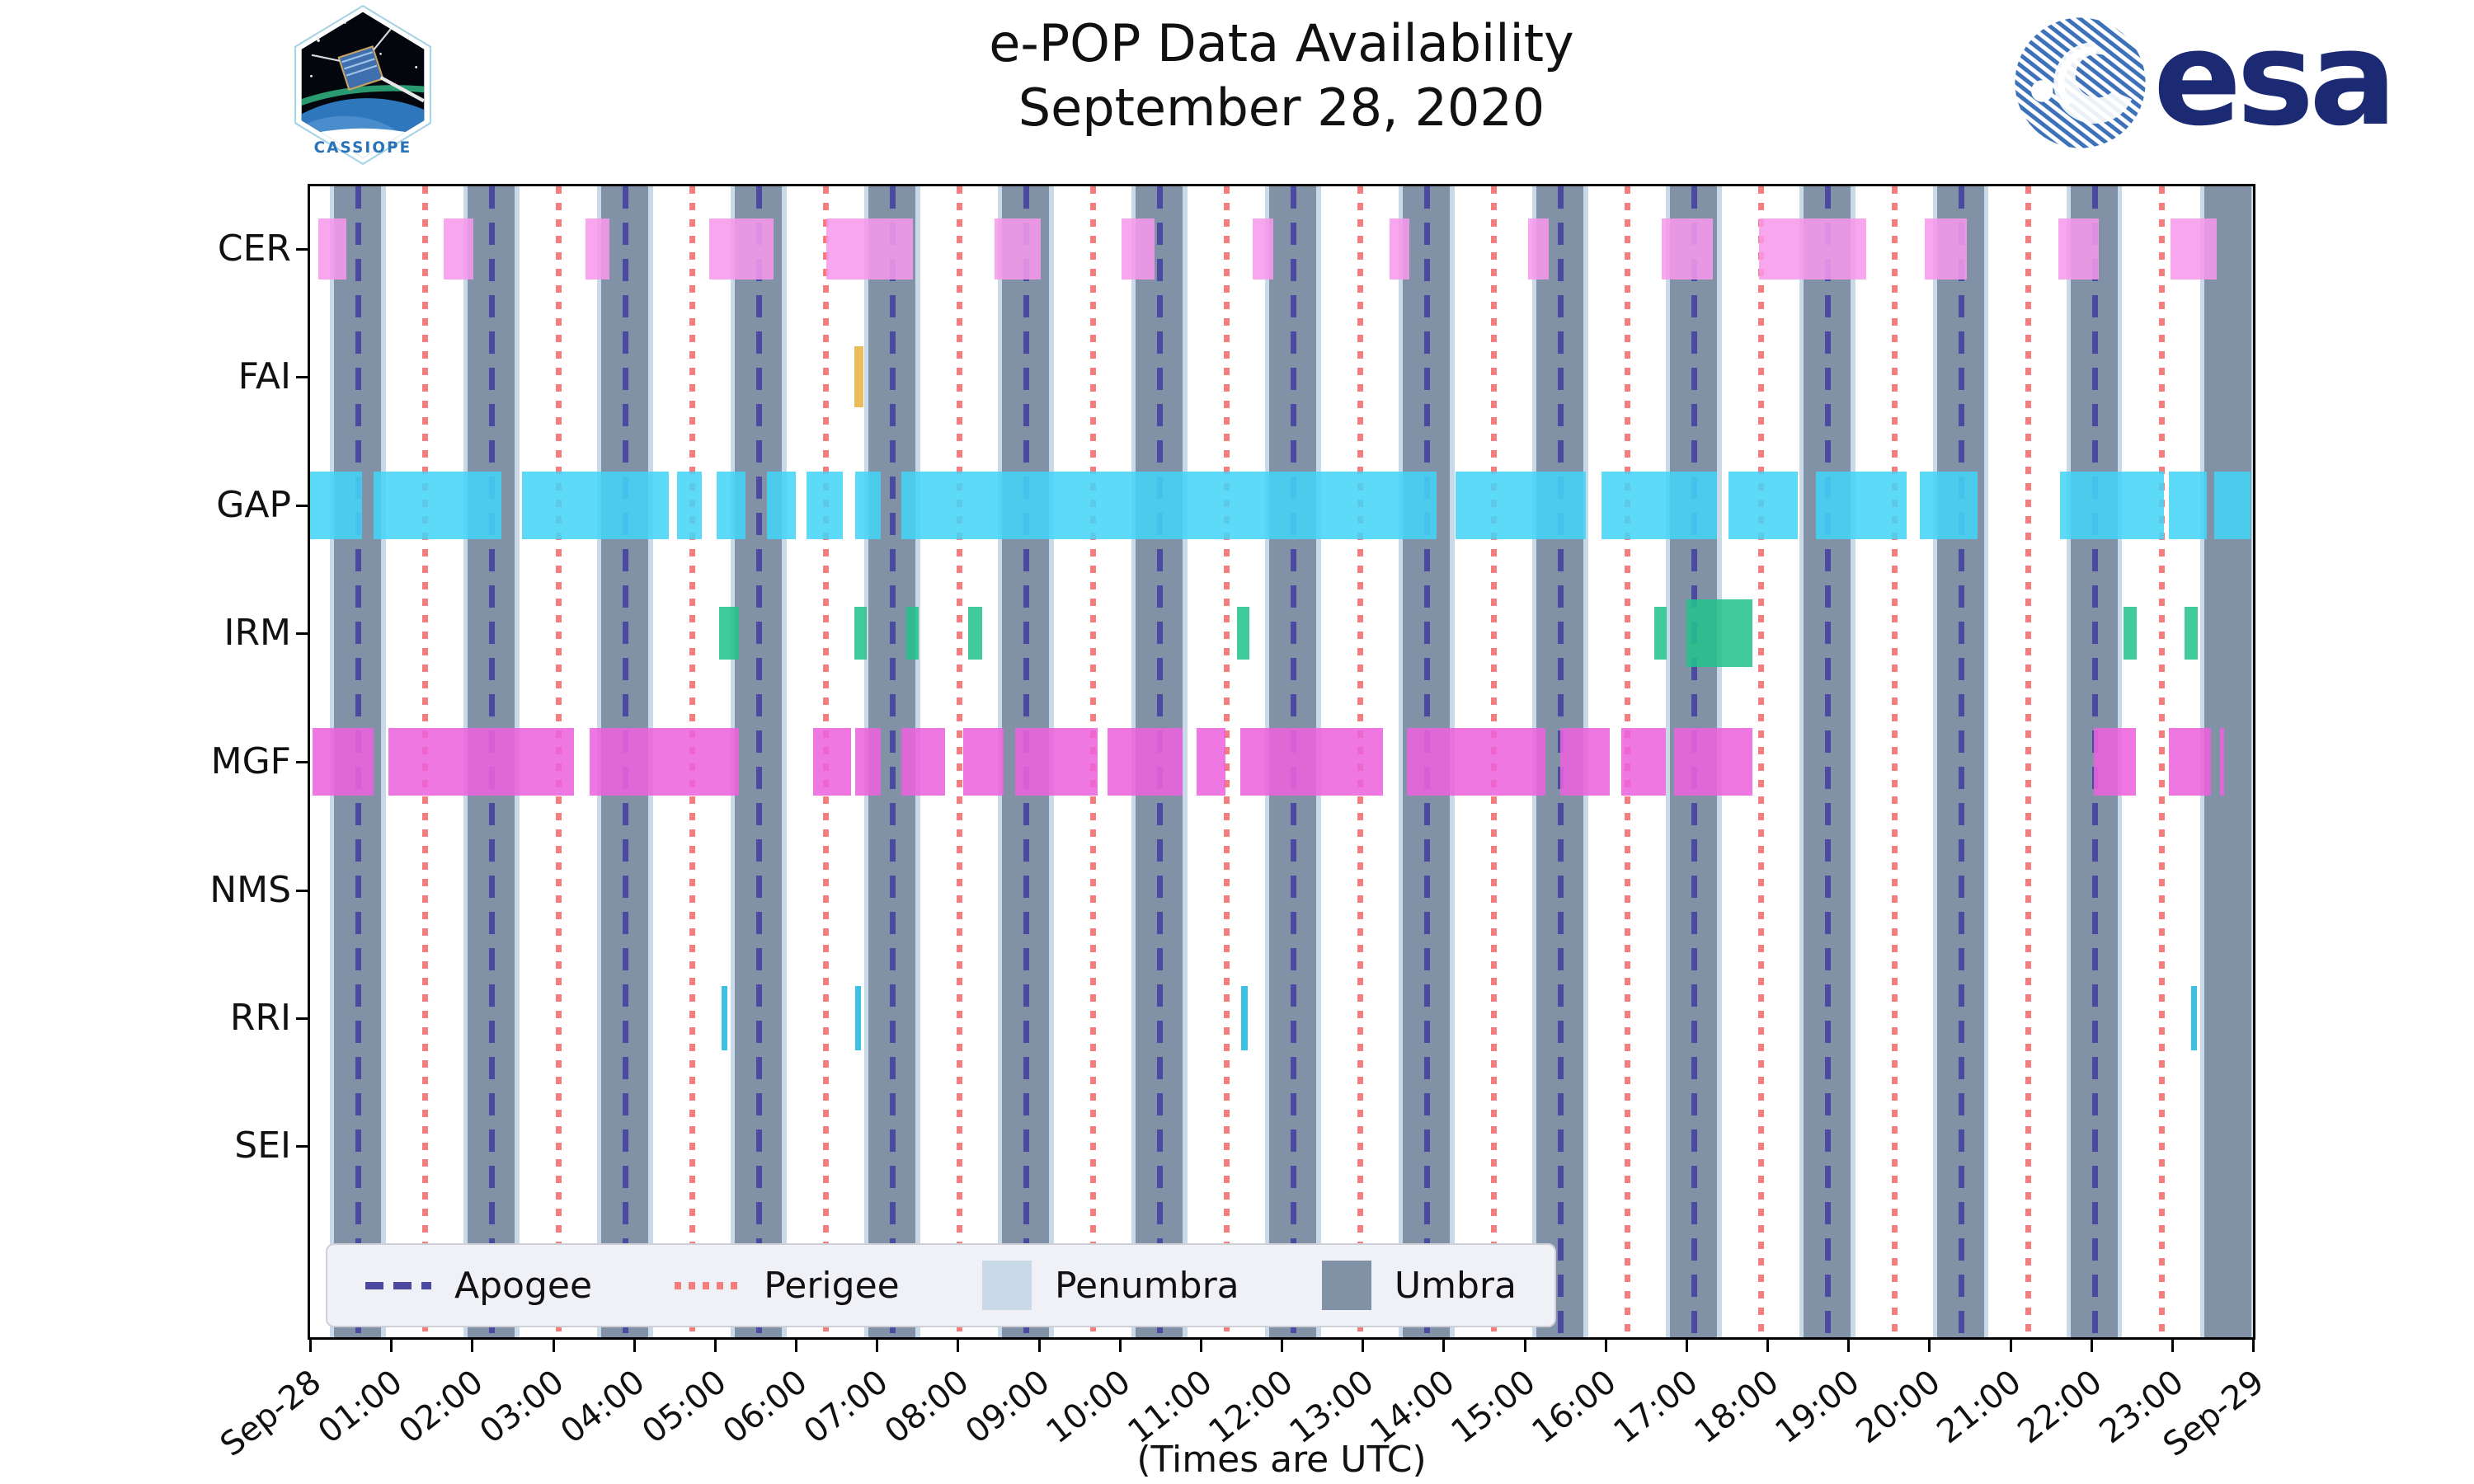  I want to click on x-axis-tick-label: 05:00, so click(684, 1407).